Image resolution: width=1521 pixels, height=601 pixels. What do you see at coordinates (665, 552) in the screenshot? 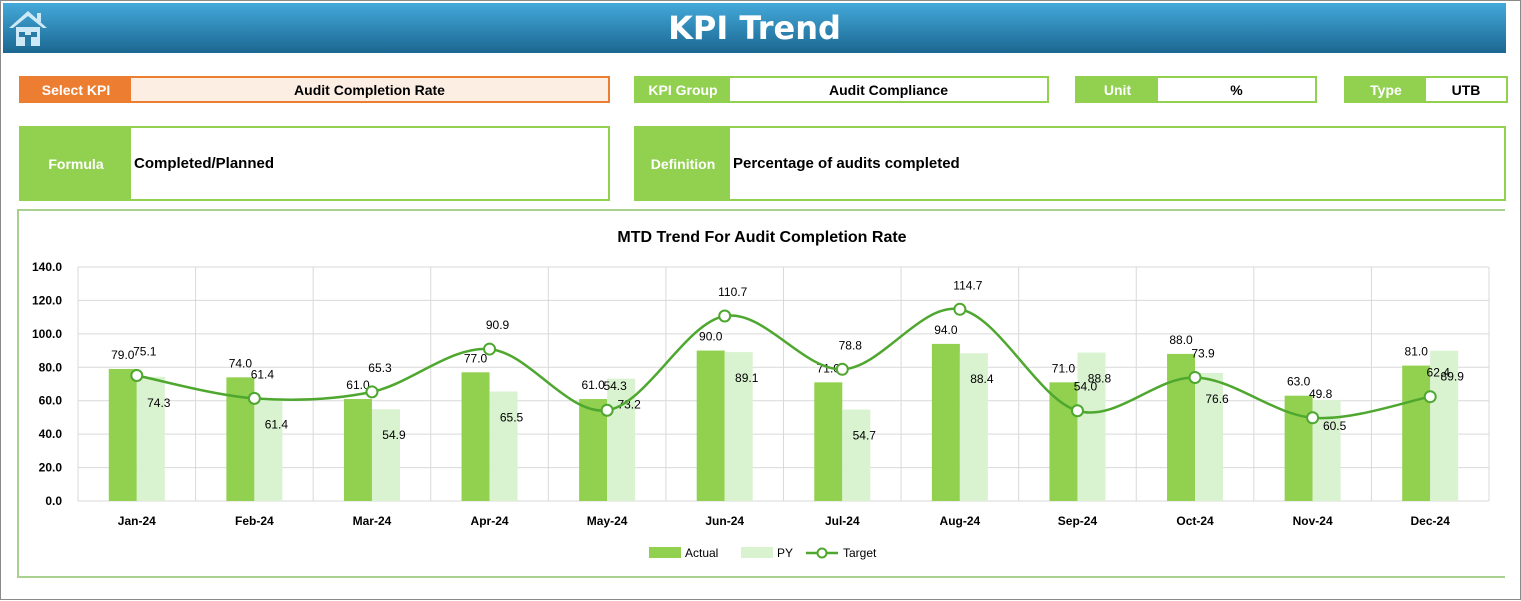
I see `legend-actual-swatch` at bounding box center [665, 552].